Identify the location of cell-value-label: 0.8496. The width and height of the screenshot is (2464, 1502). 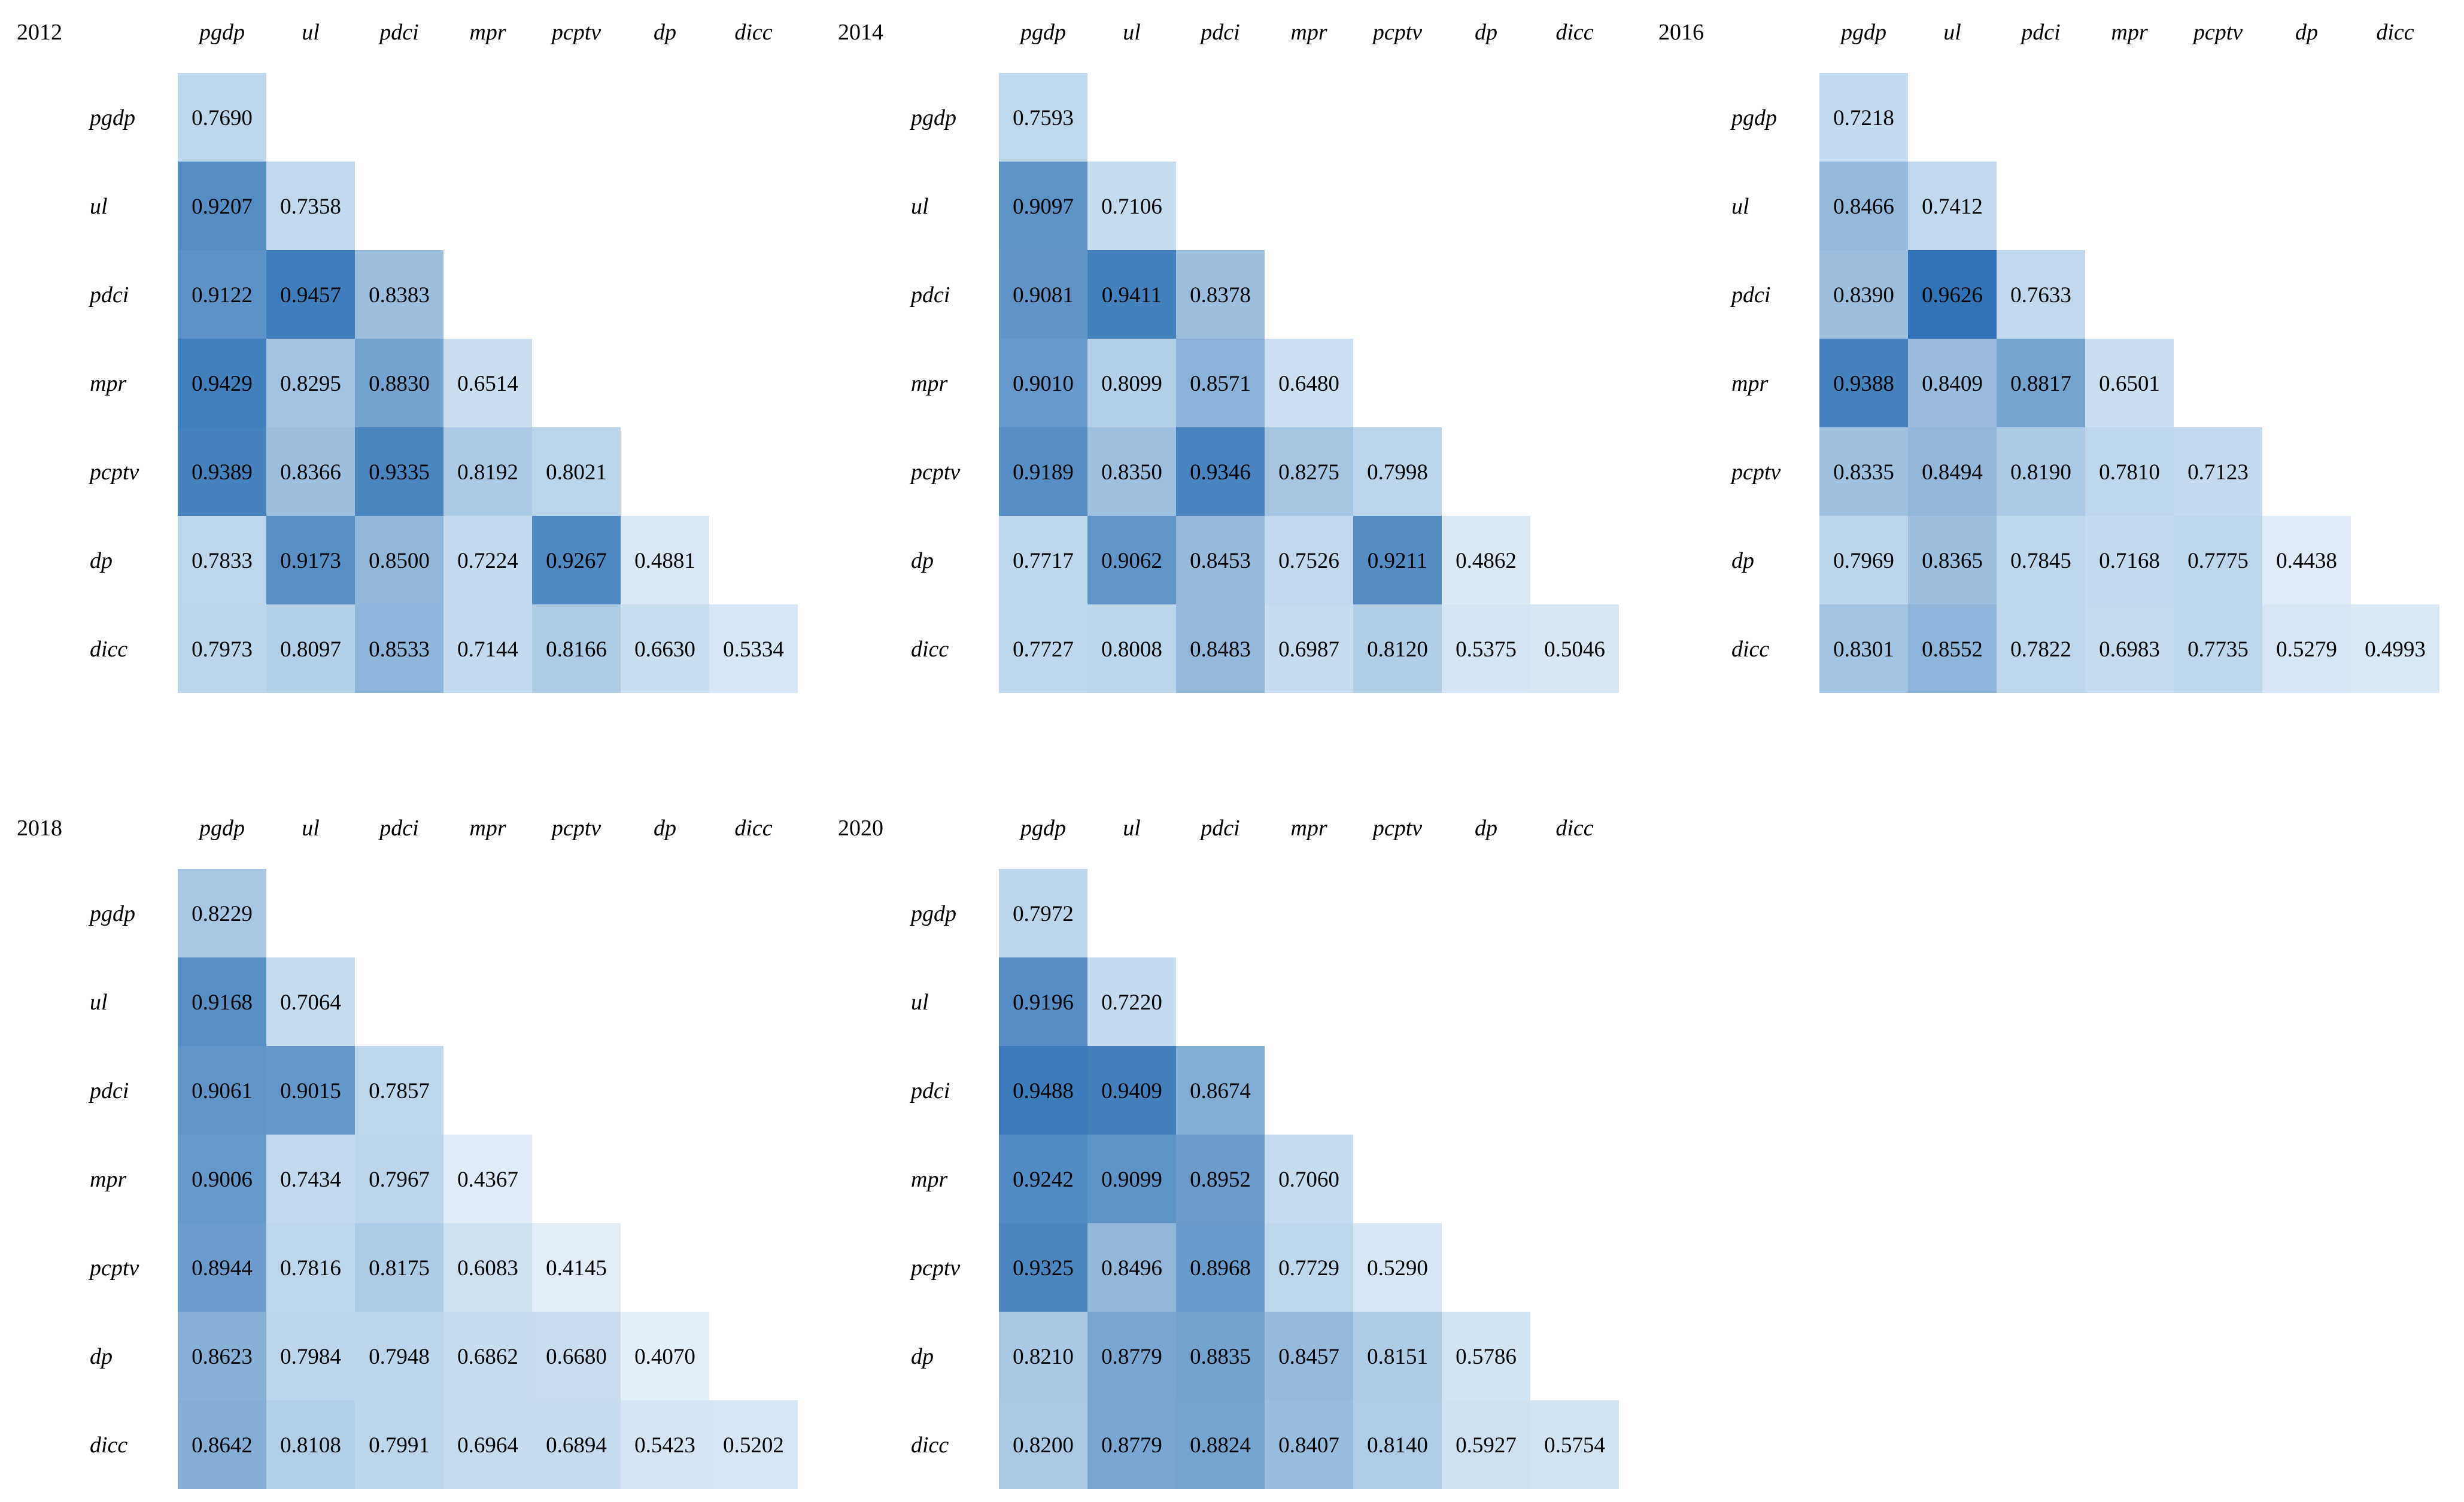
(1131, 1269).